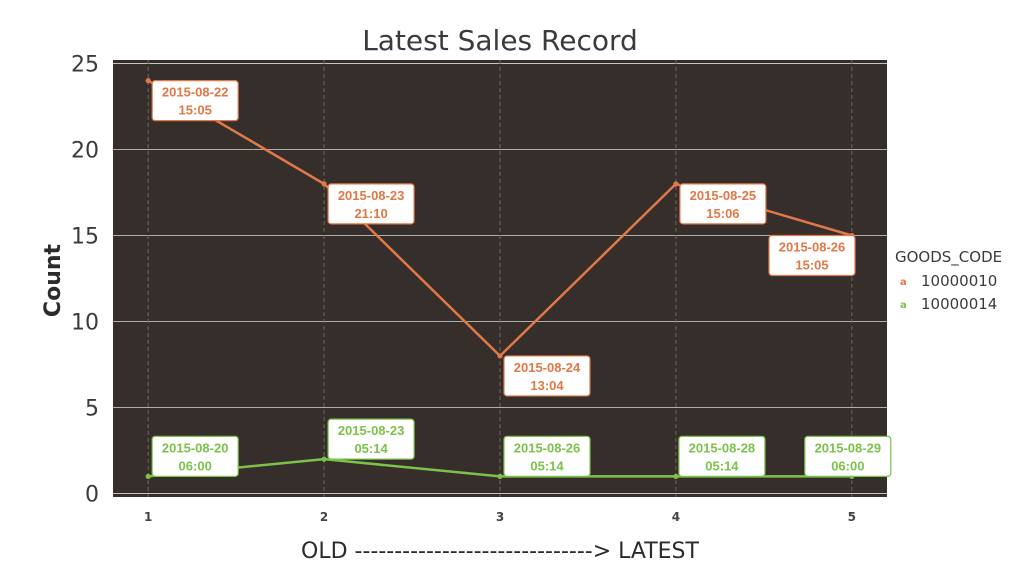  What do you see at coordinates (500, 40) in the screenshot?
I see `chart-title: Latest Sales Record` at bounding box center [500, 40].